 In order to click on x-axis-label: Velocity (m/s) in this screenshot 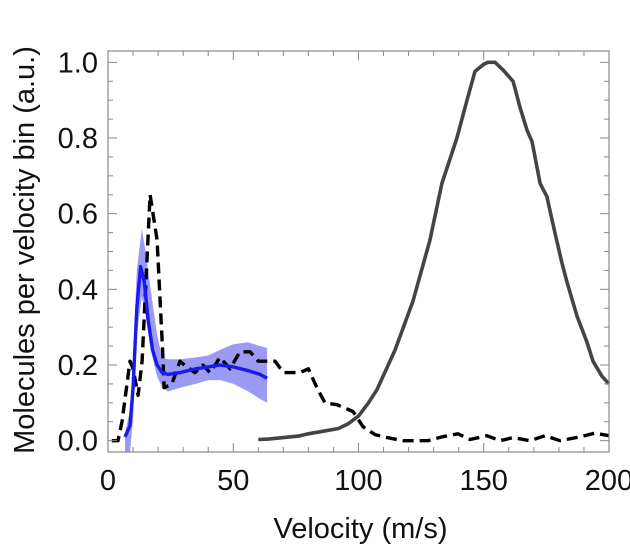, I will do `click(360, 529)`.